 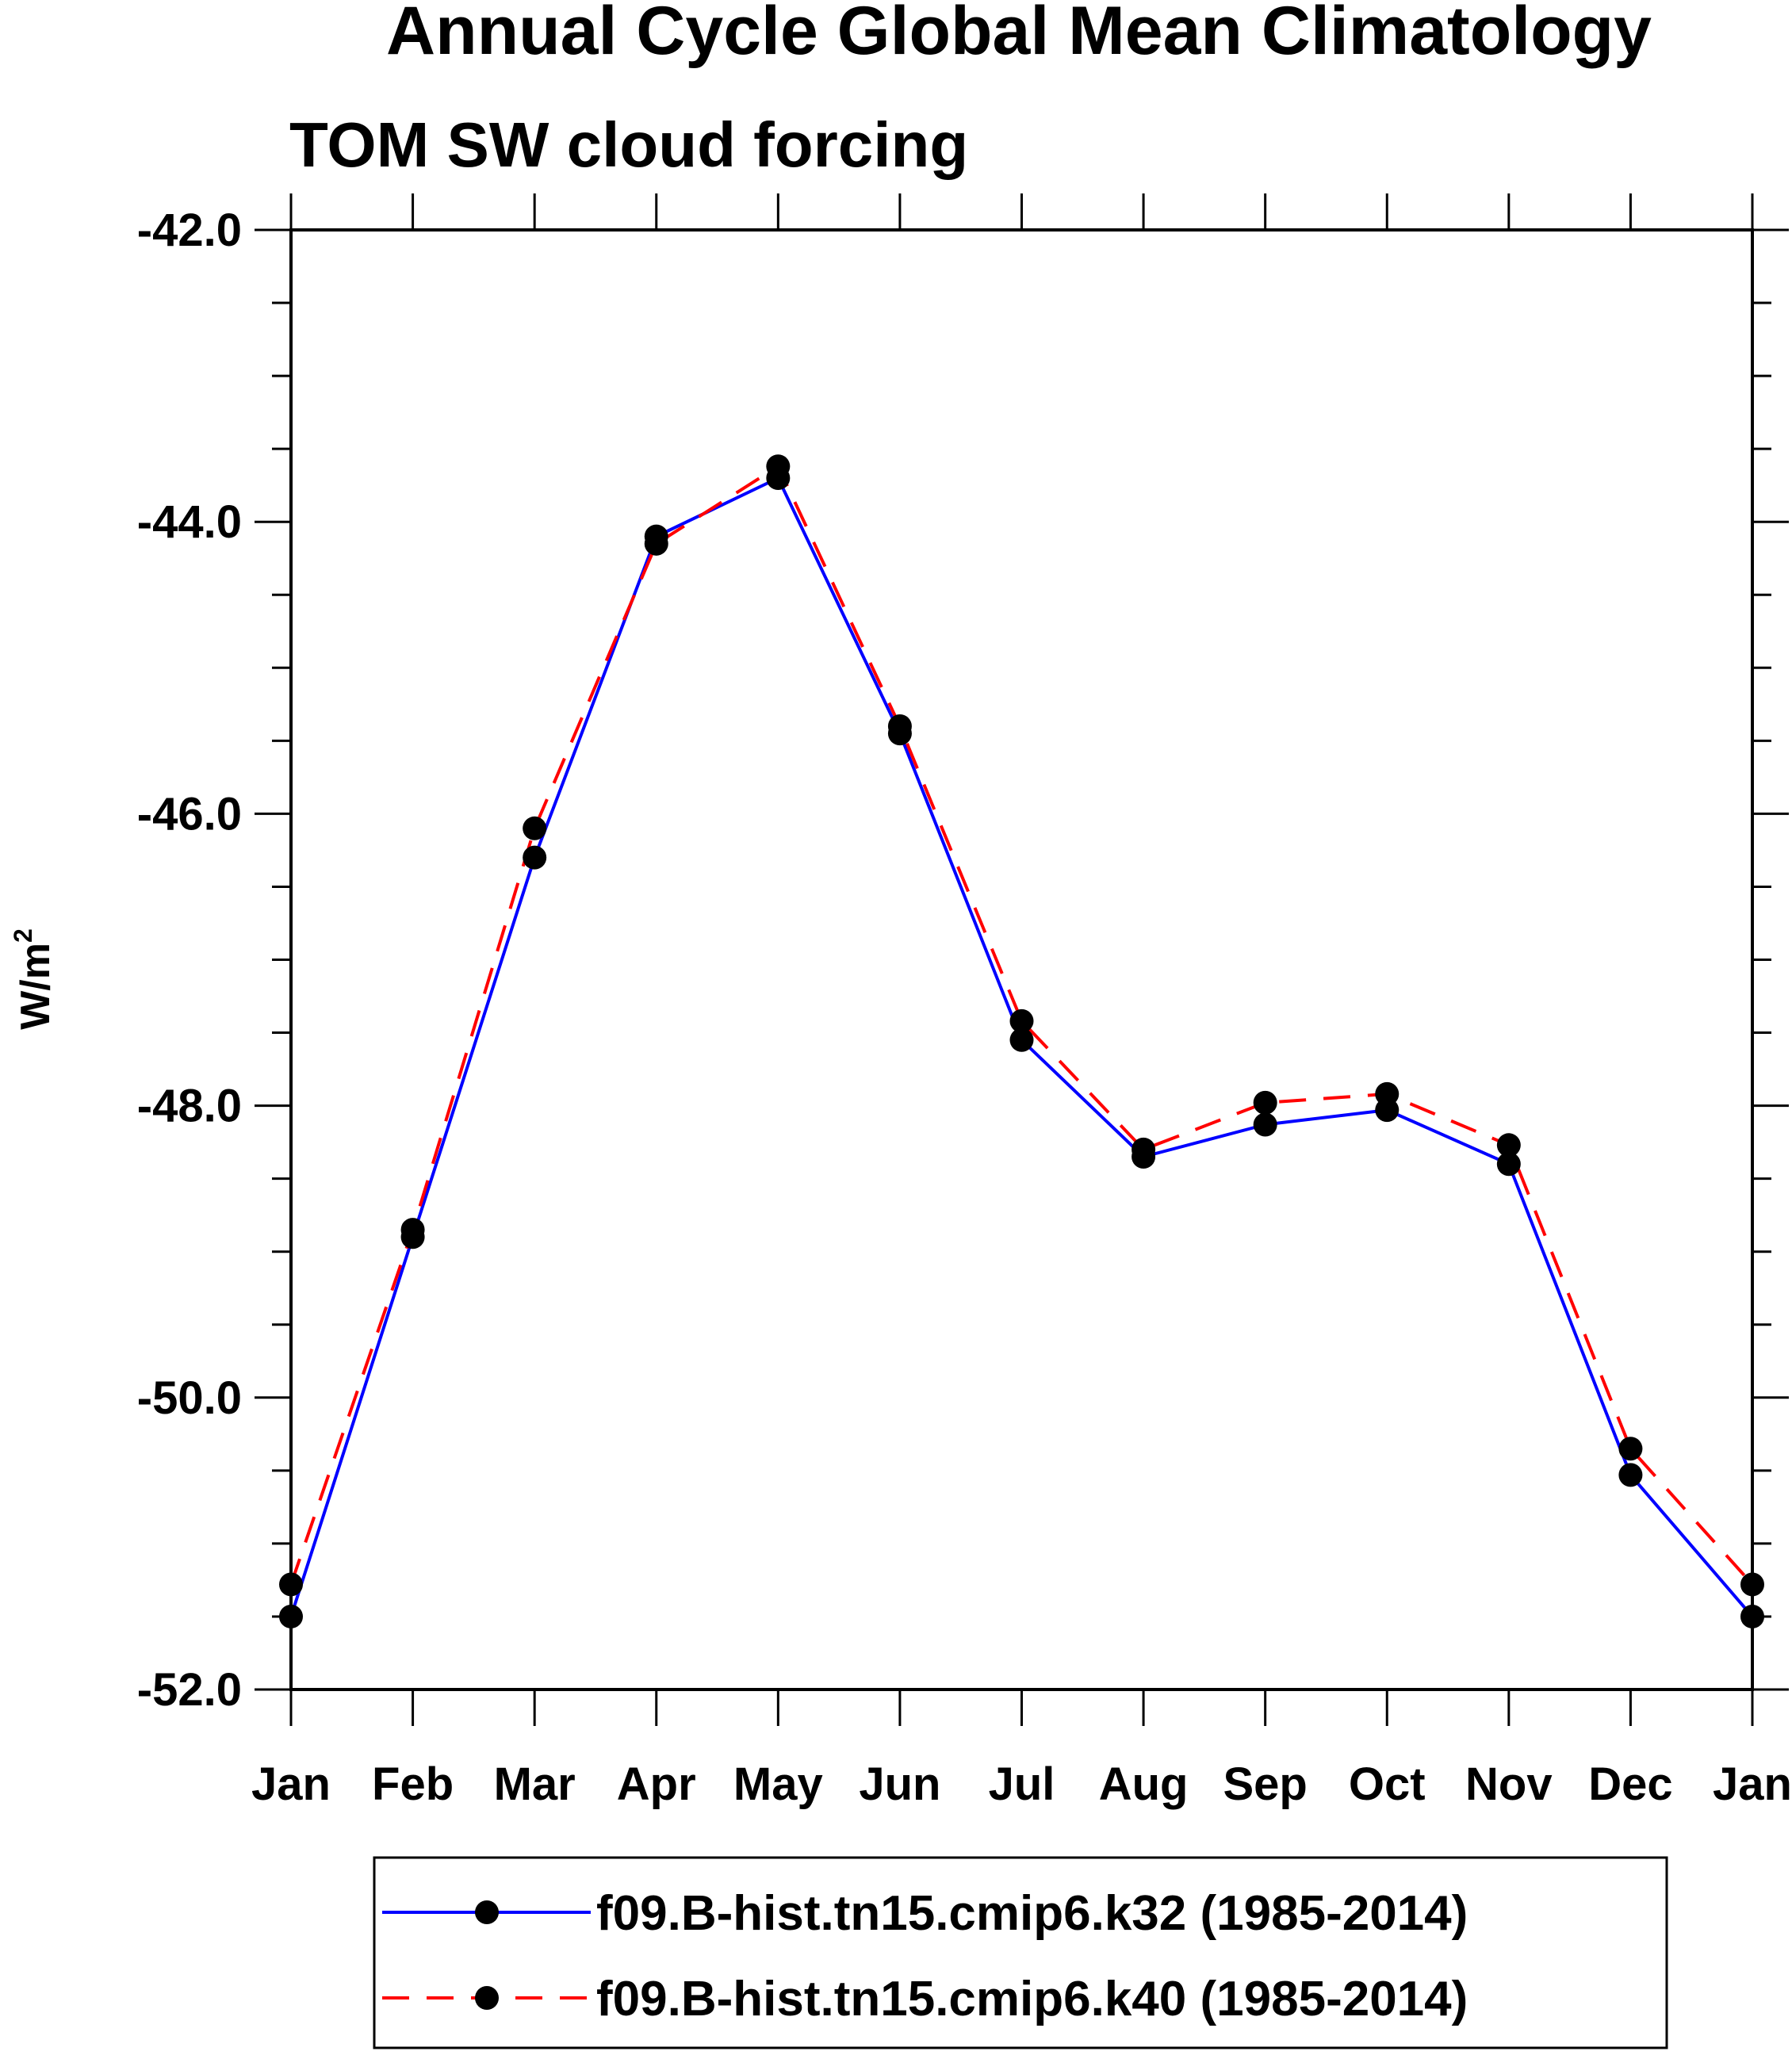 What do you see at coordinates (1630, 1784) in the screenshot?
I see `x-tick-label: Dec` at bounding box center [1630, 1784].